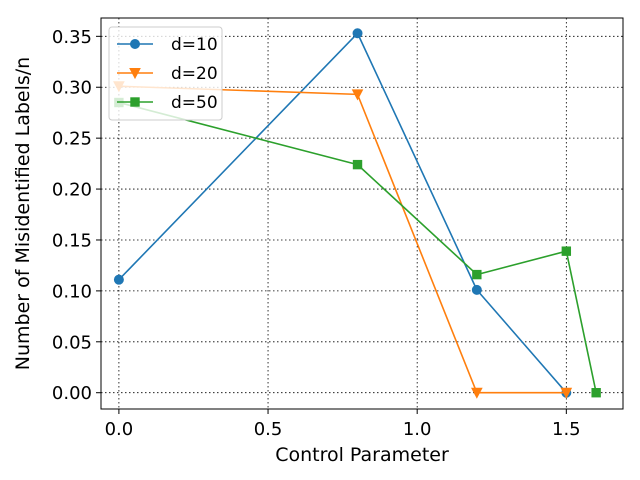 This screenshot has width=640, height=480. Describe the element at coordinates (72, 240) in the screenshot. I see `y-tick-label: 0.15` at that location.